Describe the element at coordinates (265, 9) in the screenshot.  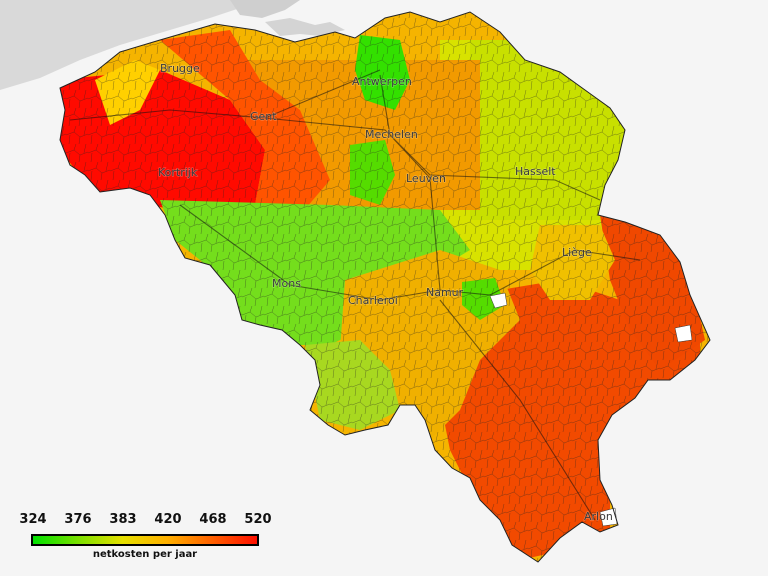
I see `neighbor-land-island` at that location.